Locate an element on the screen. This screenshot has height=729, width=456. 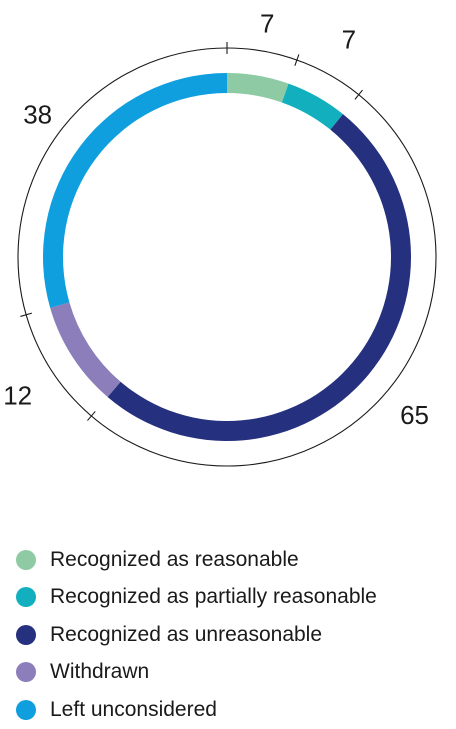
legend-item-recognized-as-partially-reasonable: Recognized as partially reasonable is located at coordinates (196, 598).